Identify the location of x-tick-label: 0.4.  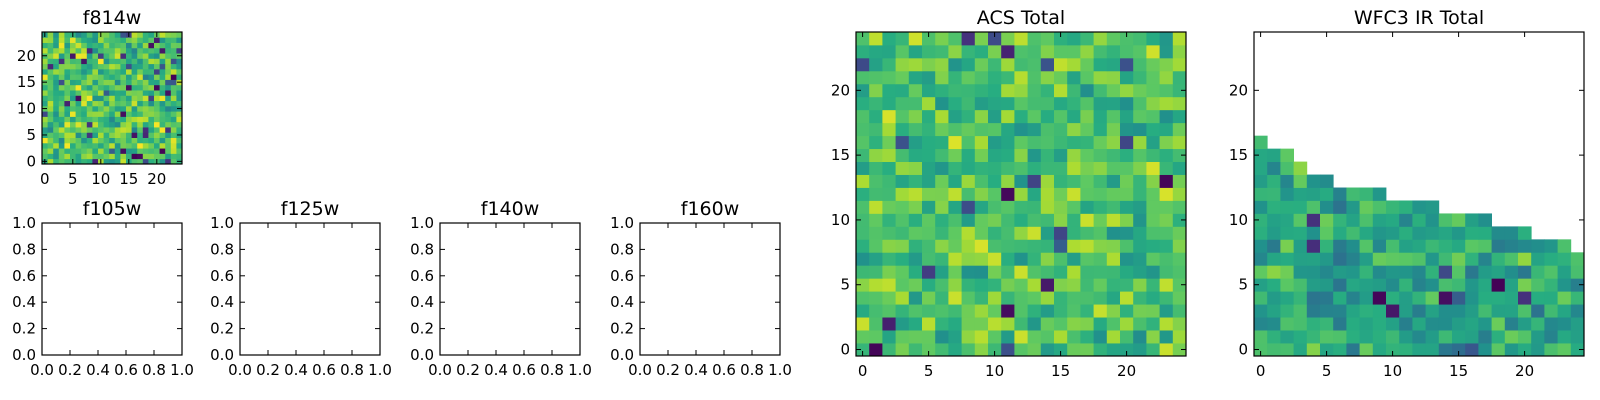
(496, 370).